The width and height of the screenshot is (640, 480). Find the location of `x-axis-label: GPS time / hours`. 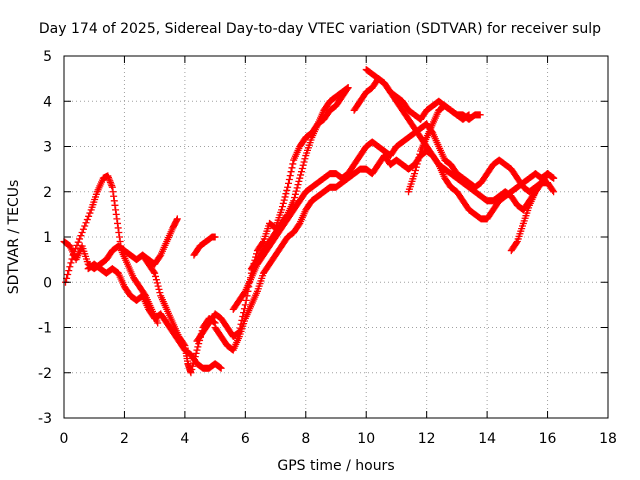

x-axis-label: GPS time / hours is located at coordinates (335, 466).